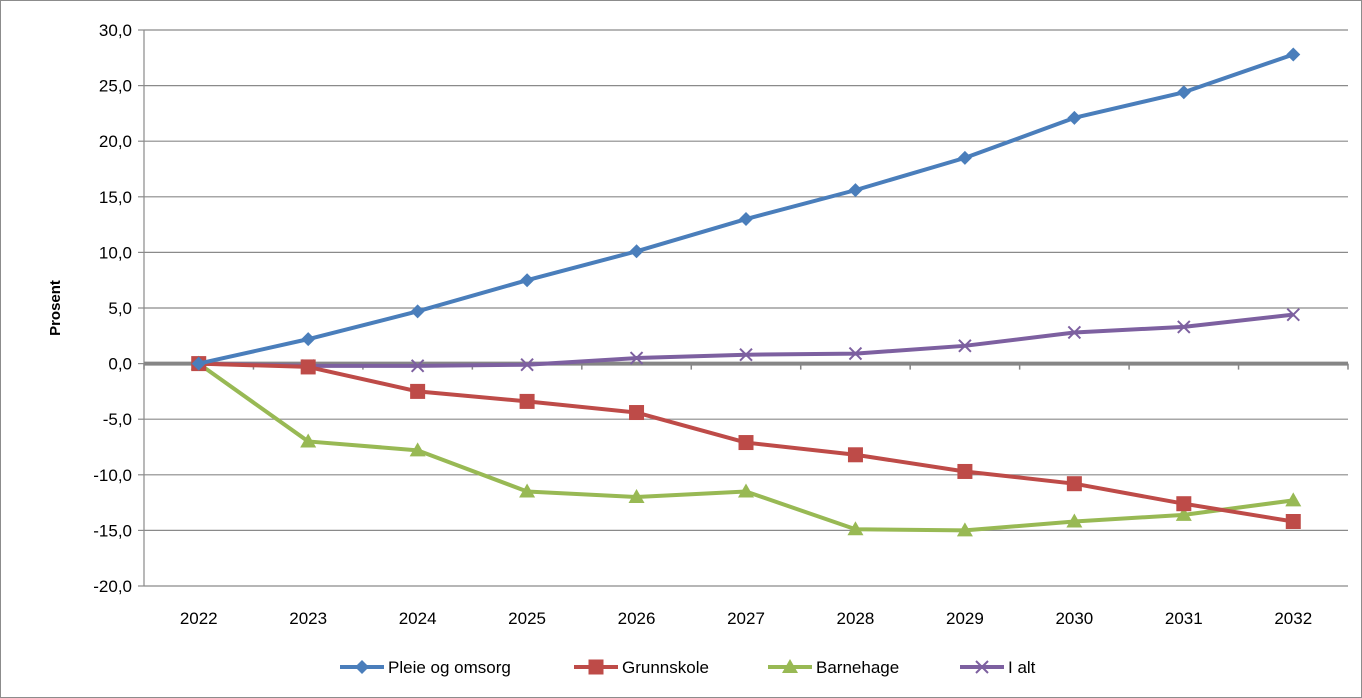 This screenshot has width=1362, height=698. Describe the element at coordinates (449, 667) in the screenshot. I see `legend-label: Pleie og omsorg` at that location.